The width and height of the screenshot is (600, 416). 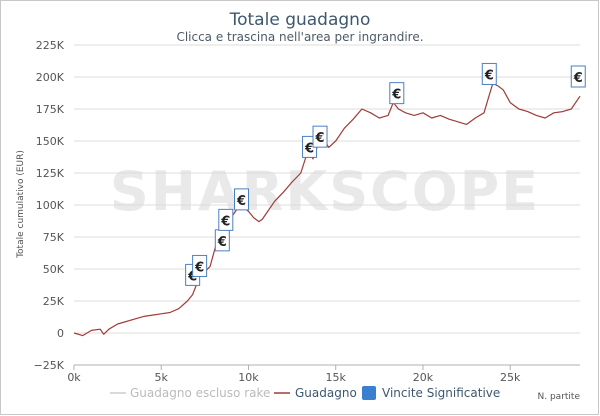 What do you see at coordinates (369, 393) in the screenshot?
I see `legend-swatch-vincite` at bounding box center [369, 393].